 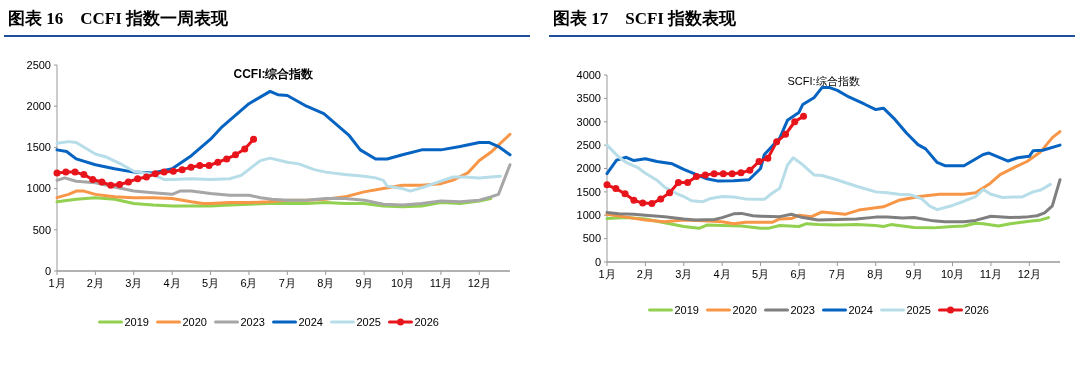 What do you see at coordinates (274, 74) in the screenshot?
I see `chart-subtitle: CCFI:综合指数` at bounding box center [274, 74].